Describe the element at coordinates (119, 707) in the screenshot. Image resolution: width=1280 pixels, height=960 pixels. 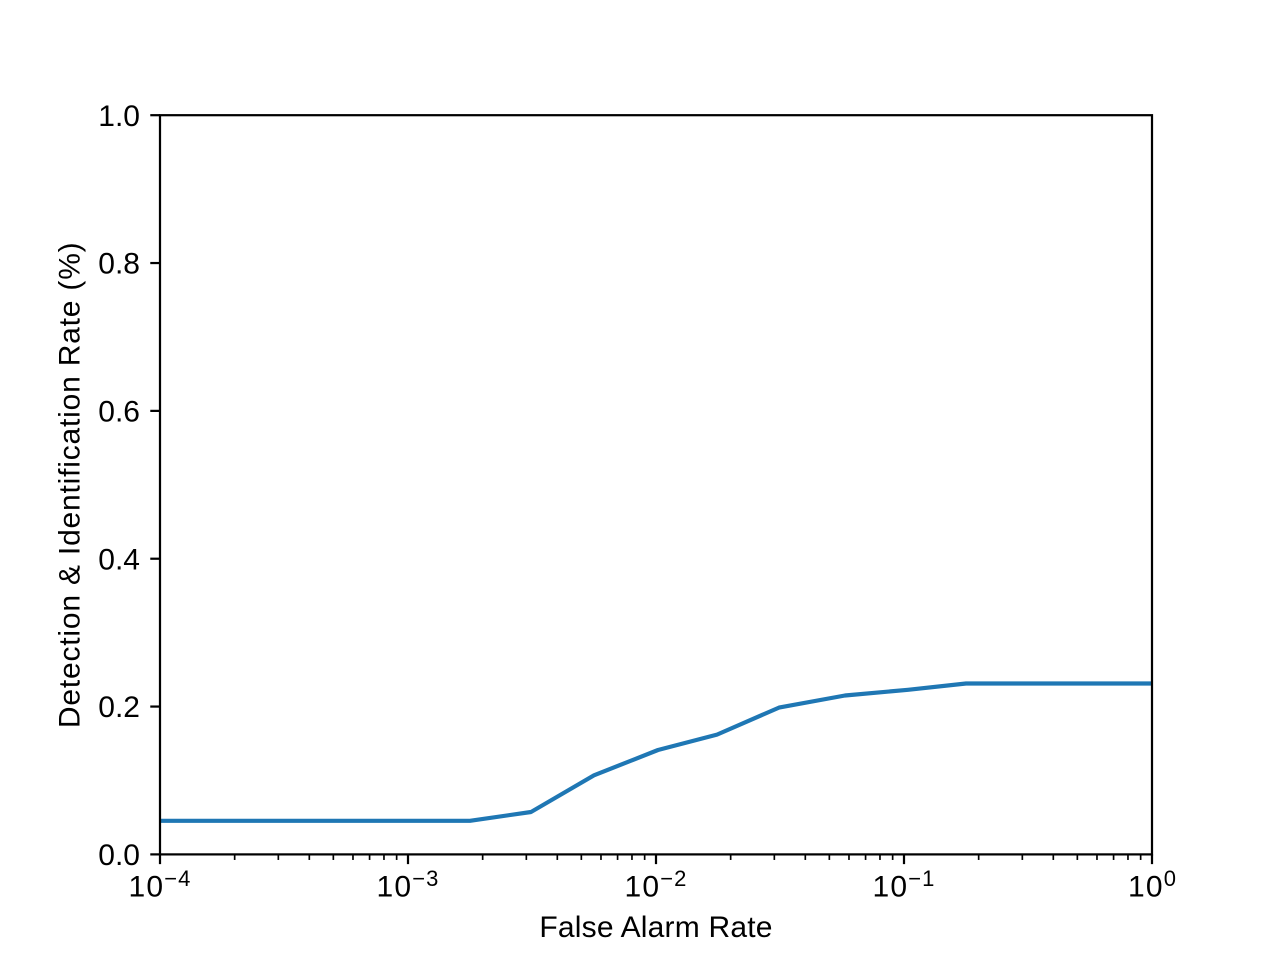
I see `svg-text: 0.2` at that location.